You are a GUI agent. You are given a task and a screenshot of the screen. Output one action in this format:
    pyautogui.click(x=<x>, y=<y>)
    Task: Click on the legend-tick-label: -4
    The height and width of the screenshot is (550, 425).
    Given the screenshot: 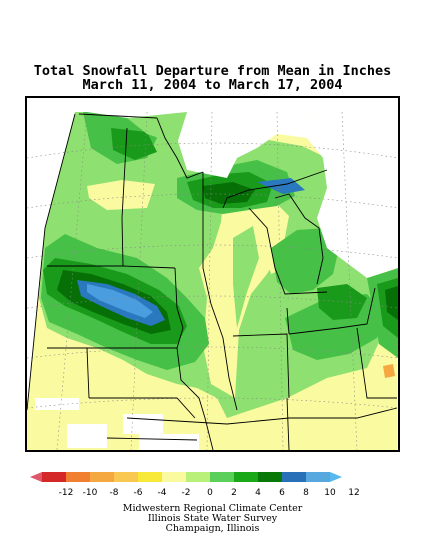 What is the action you would take?
    pyautogui.click(x=162, y=493)
    